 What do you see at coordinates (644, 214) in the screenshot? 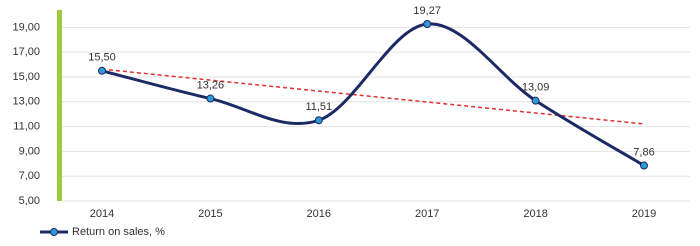
I see `x-tick-label: 2019` at bounding box center [644, 214].